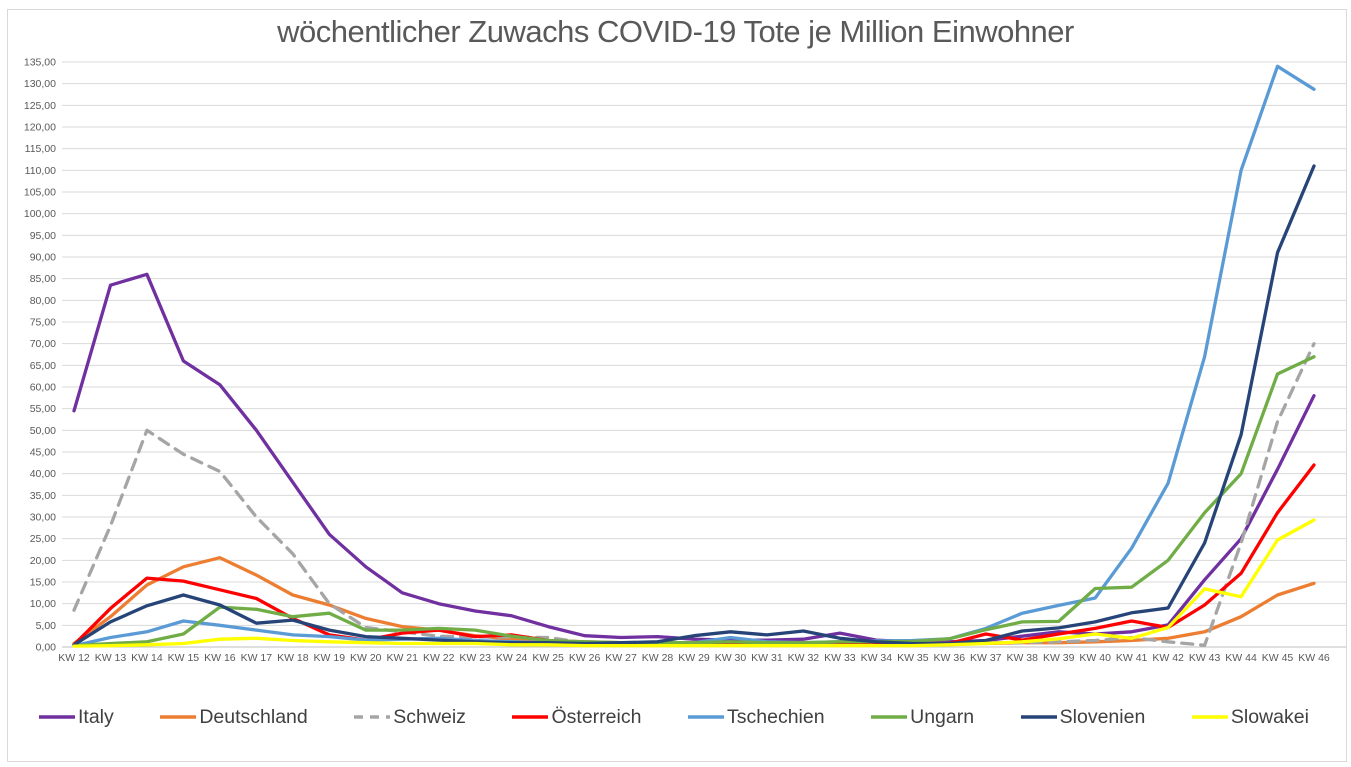 This screenshot has width=1351, height=767. What do you see at coordinates (1241, 658) in the screenshot?
I see `x-tick-label: KW 44` at bounding box center [1241, 658].